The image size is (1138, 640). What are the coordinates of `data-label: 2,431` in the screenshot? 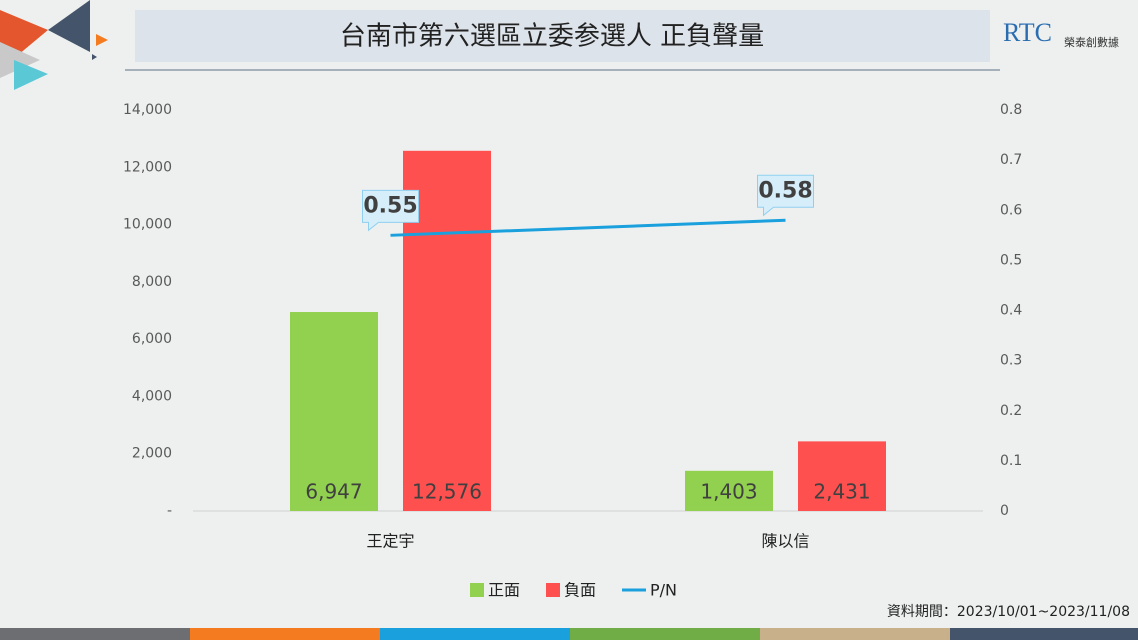 It's located at (841, 492).